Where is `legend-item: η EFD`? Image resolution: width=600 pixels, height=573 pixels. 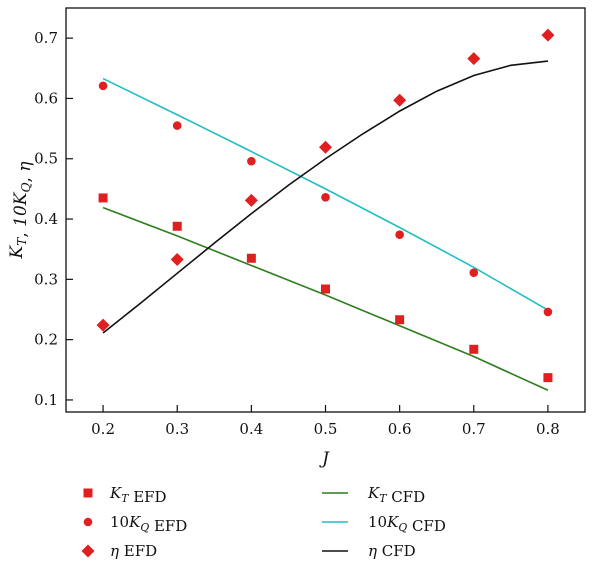
legend-item: η EFD is located at coordinates (119, 551).